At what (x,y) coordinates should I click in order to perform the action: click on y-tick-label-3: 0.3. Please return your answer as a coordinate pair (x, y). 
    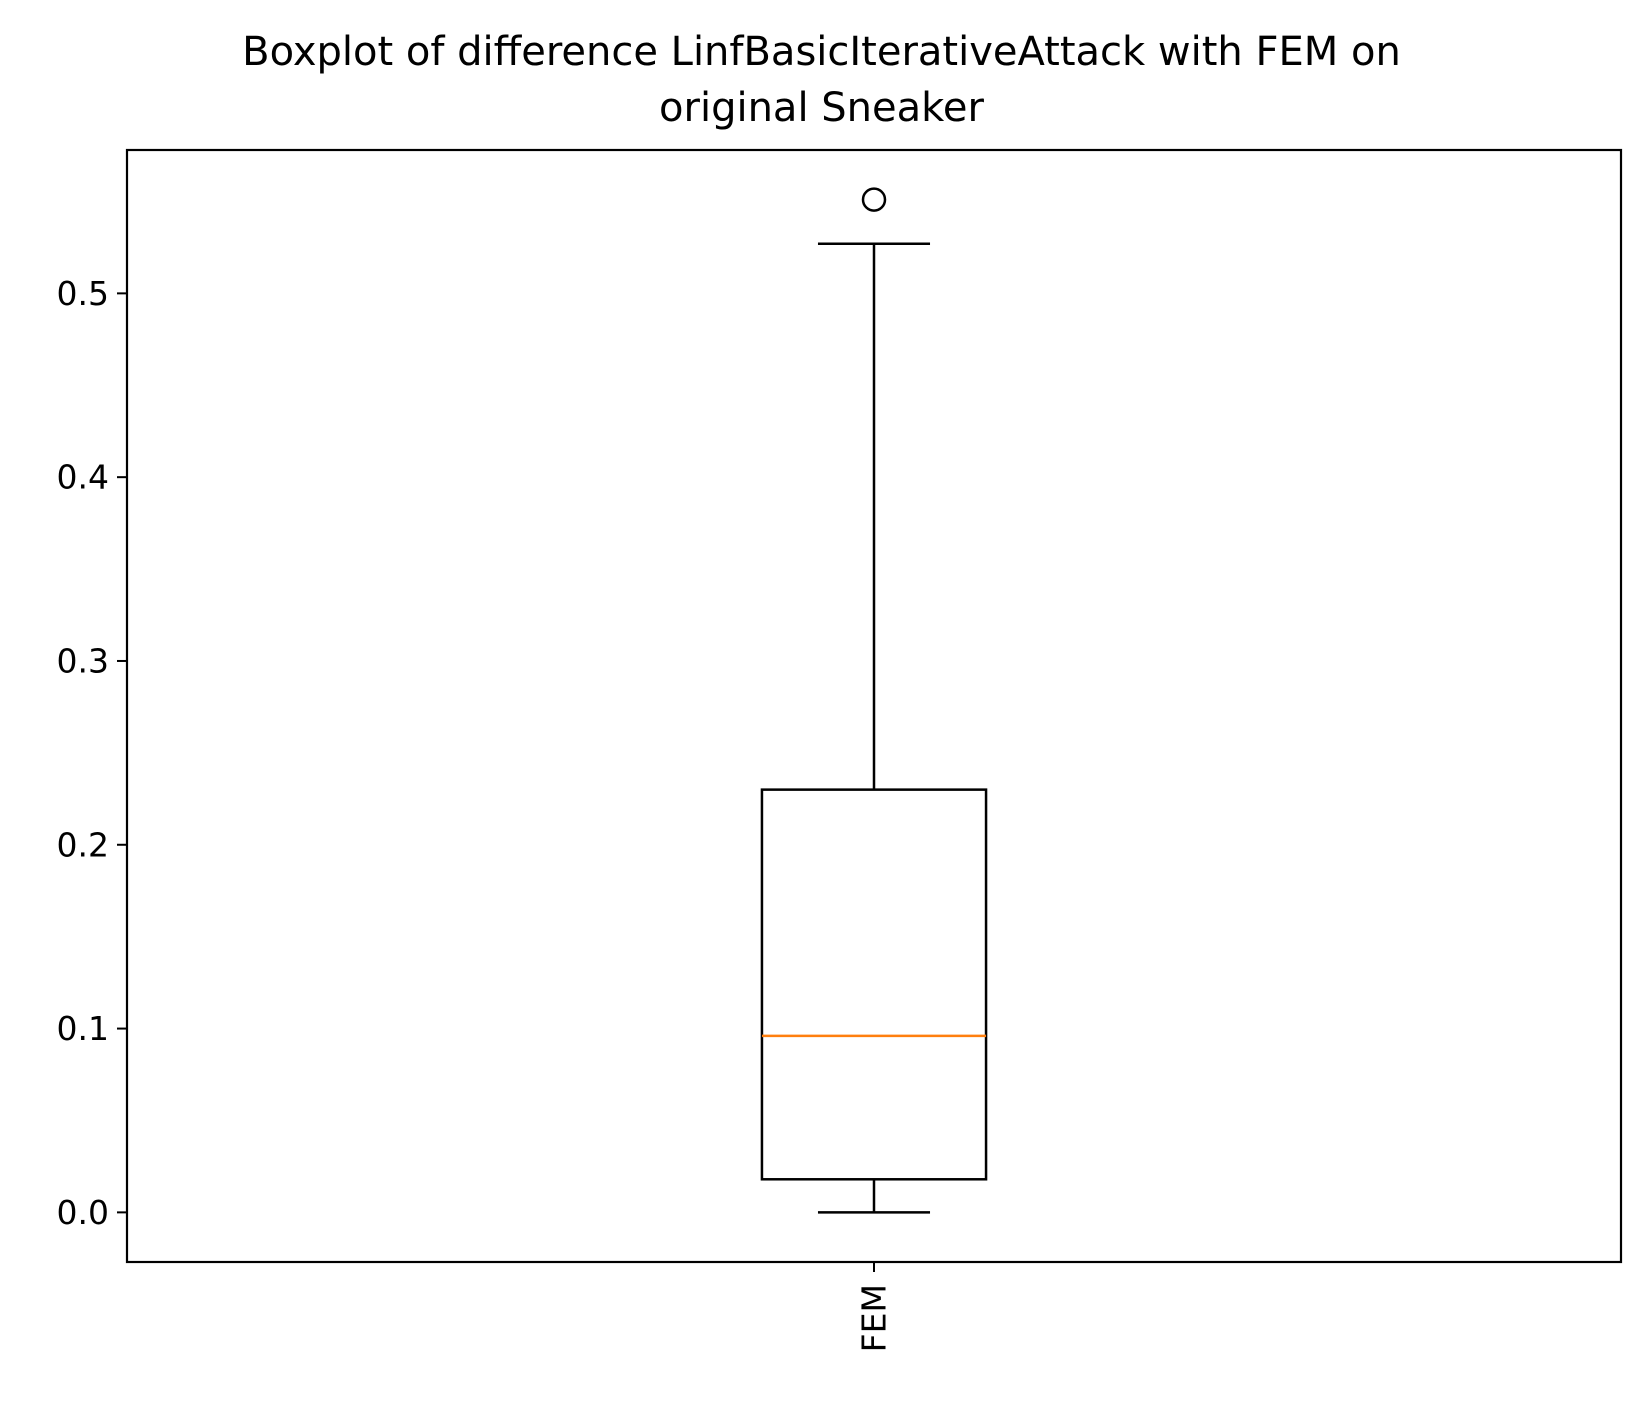
    Looking at the image, I should click on (83, 660).